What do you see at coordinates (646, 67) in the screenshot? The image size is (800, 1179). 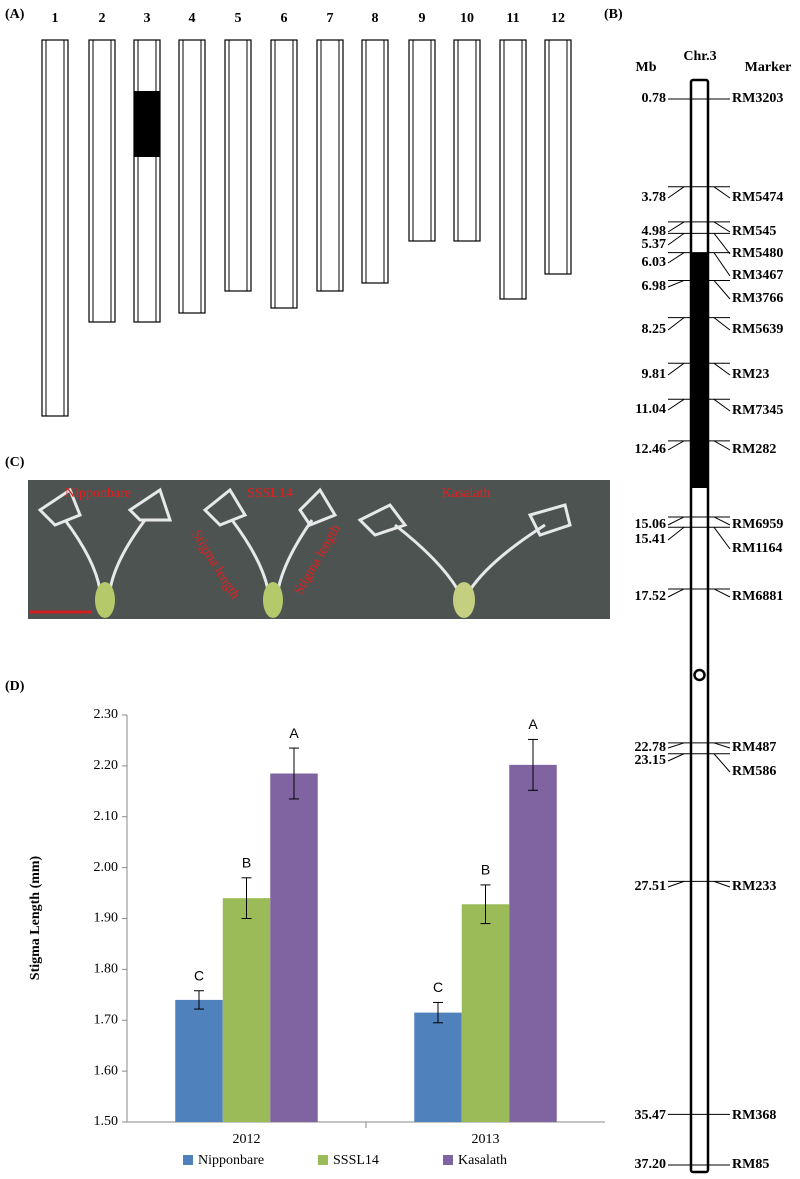 I see `column-header: Mb` at bounding box center [646, 67].